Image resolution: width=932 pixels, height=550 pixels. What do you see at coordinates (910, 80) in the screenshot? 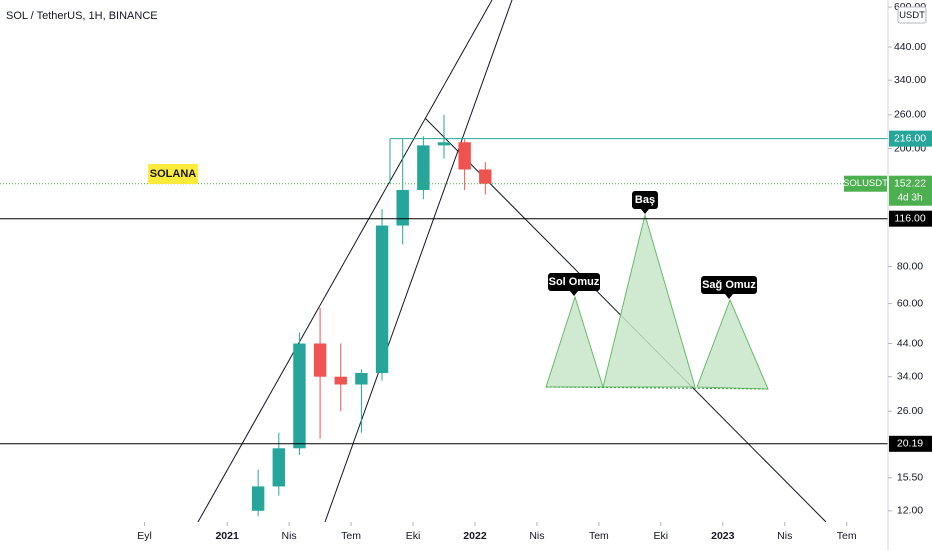
I see `y-tick-label: 340.00` at bounding box center [910, 80].